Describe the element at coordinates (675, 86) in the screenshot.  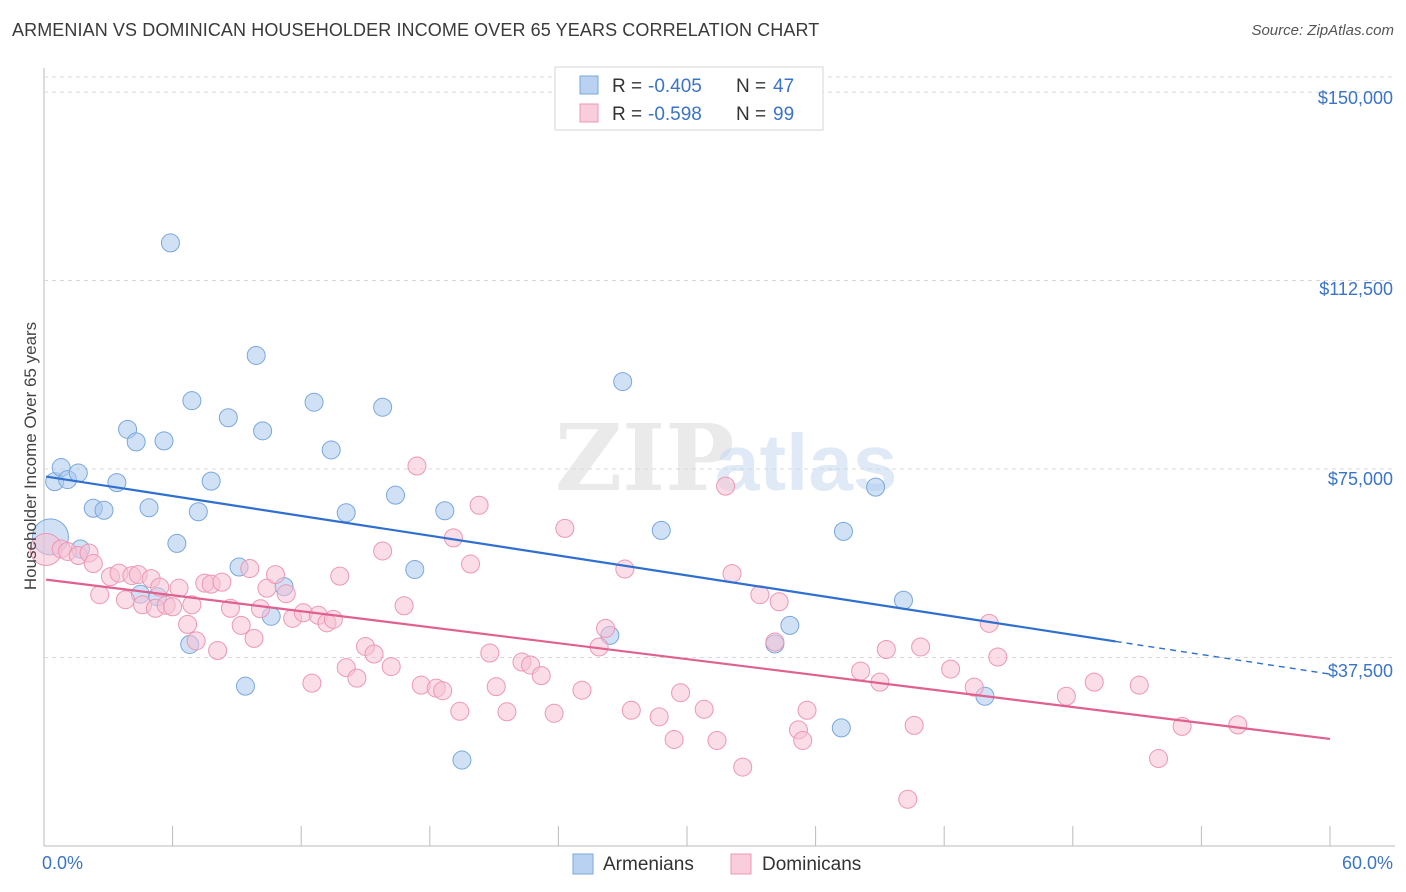
I see `armenians-r-value: -0.405` at that location.